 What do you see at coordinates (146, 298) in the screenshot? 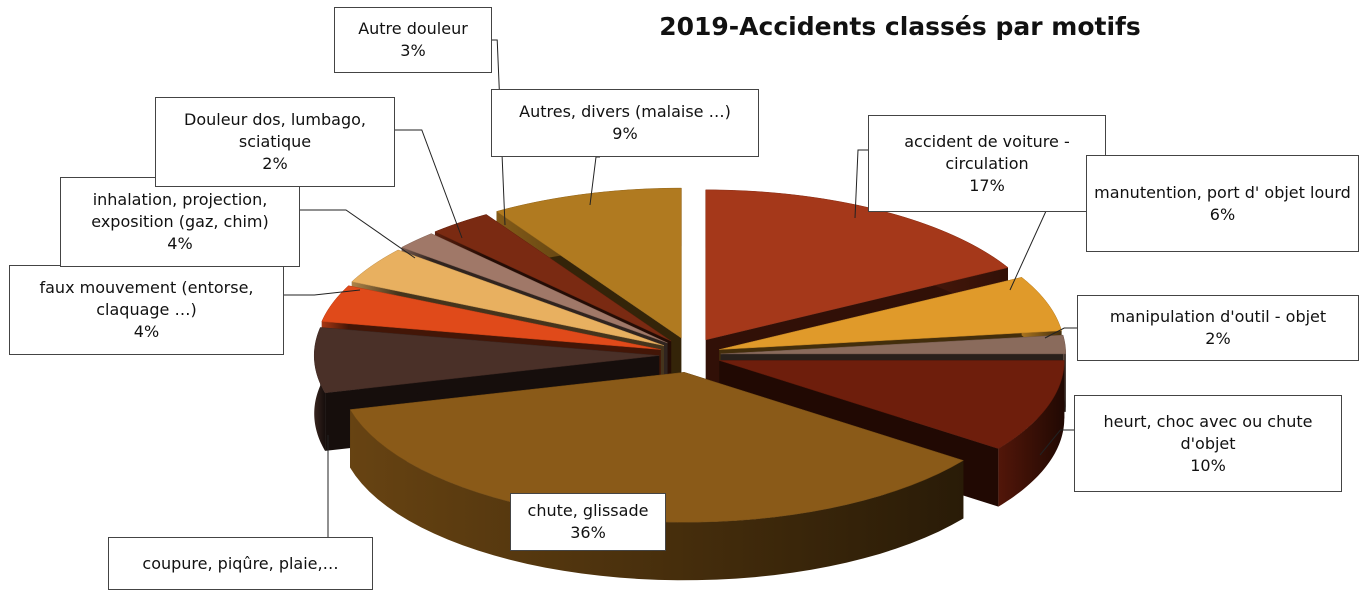
I see `category-label: faux mouvement (entorse, claquage …)` at bounding box center [146, 298].